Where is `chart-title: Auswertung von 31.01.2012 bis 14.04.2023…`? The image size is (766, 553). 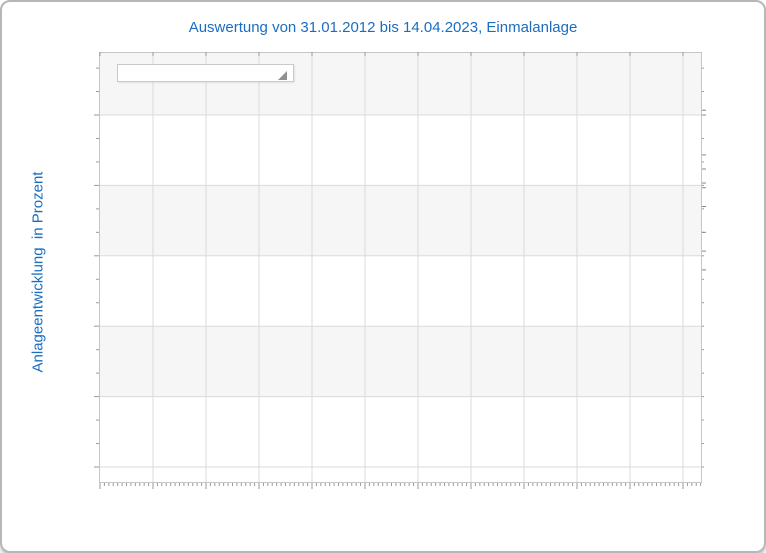 chart-title: Auswertung von 31.01.2012 bis 14.04.2023… is located at coordinates (383, 27).